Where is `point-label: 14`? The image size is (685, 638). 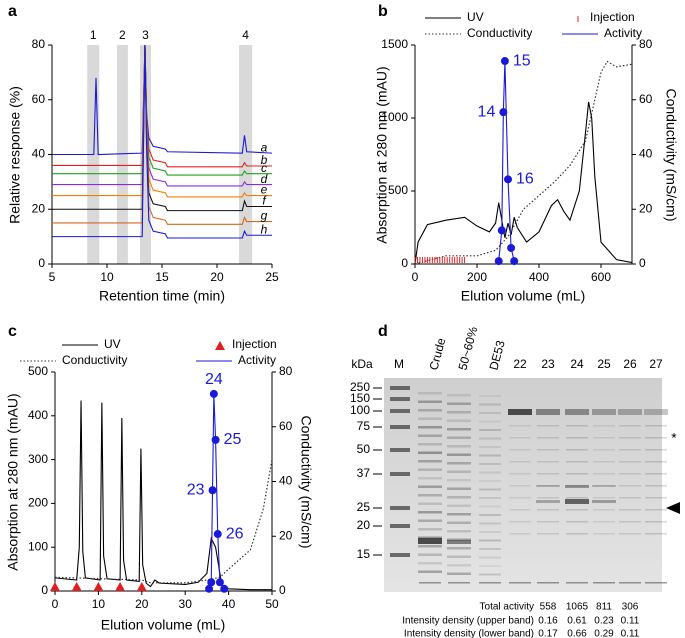
point-label: 14 is located at coordinates (487, 111).